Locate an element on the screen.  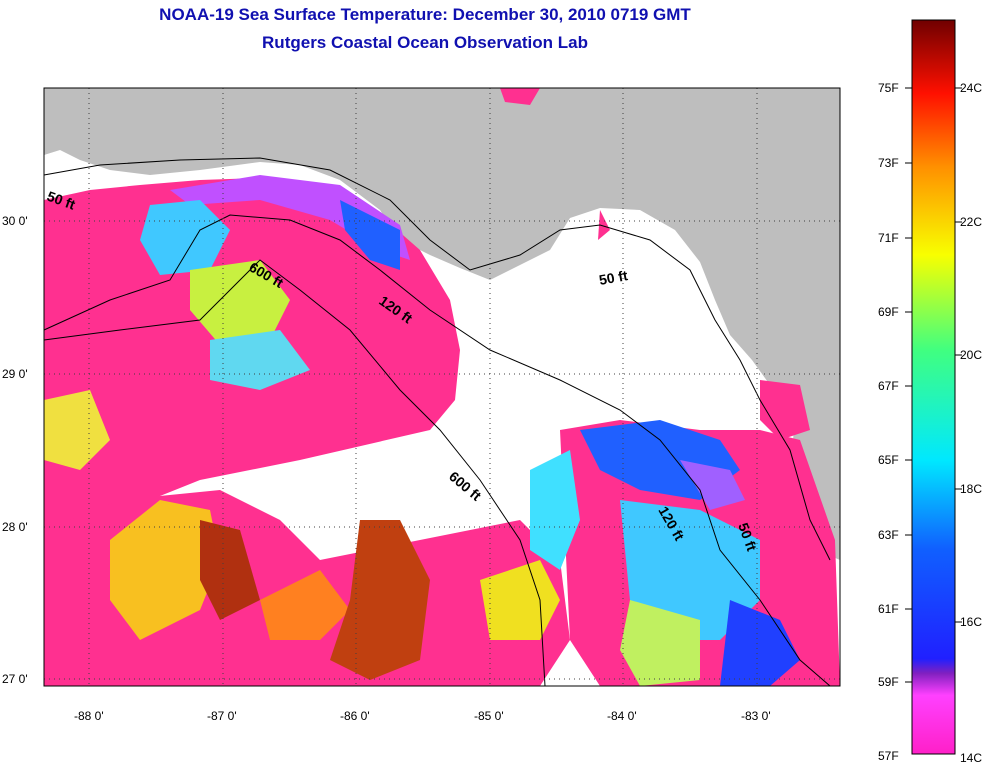
colorbar-ticks is located at coordinates (933, 385).